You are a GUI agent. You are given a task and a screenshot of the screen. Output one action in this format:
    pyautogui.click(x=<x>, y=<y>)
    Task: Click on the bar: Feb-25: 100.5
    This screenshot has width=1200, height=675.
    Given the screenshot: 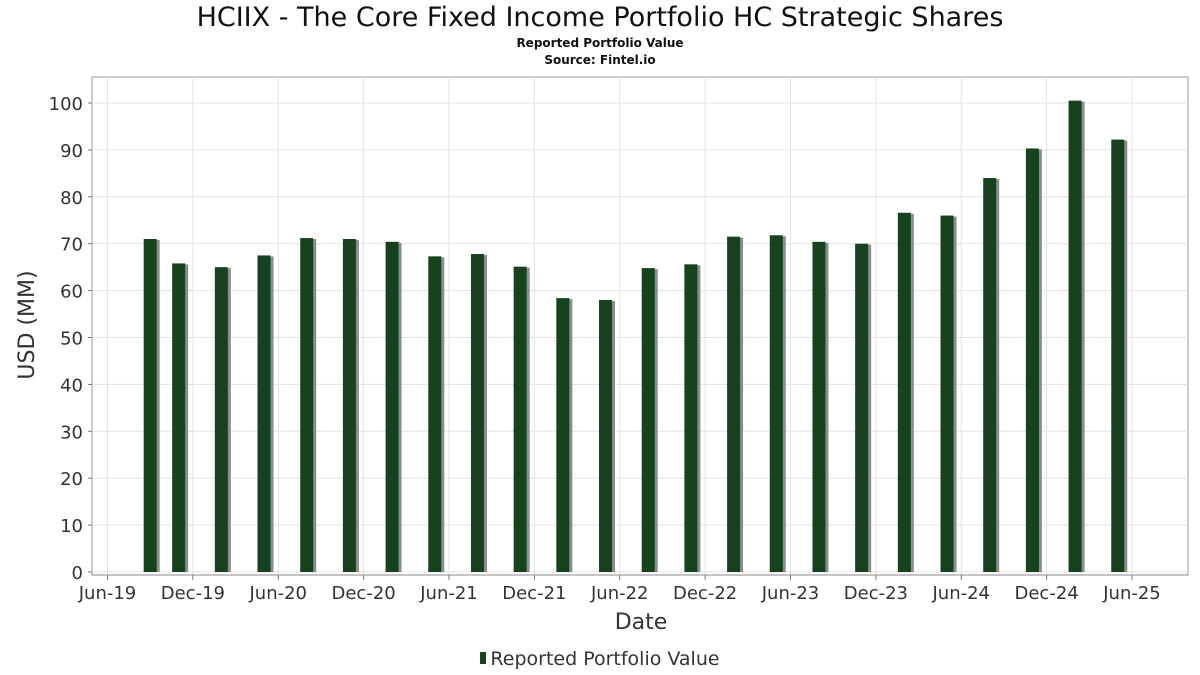 What is the action you would take?
    pyautogui.click(x=1075, y=336)
    